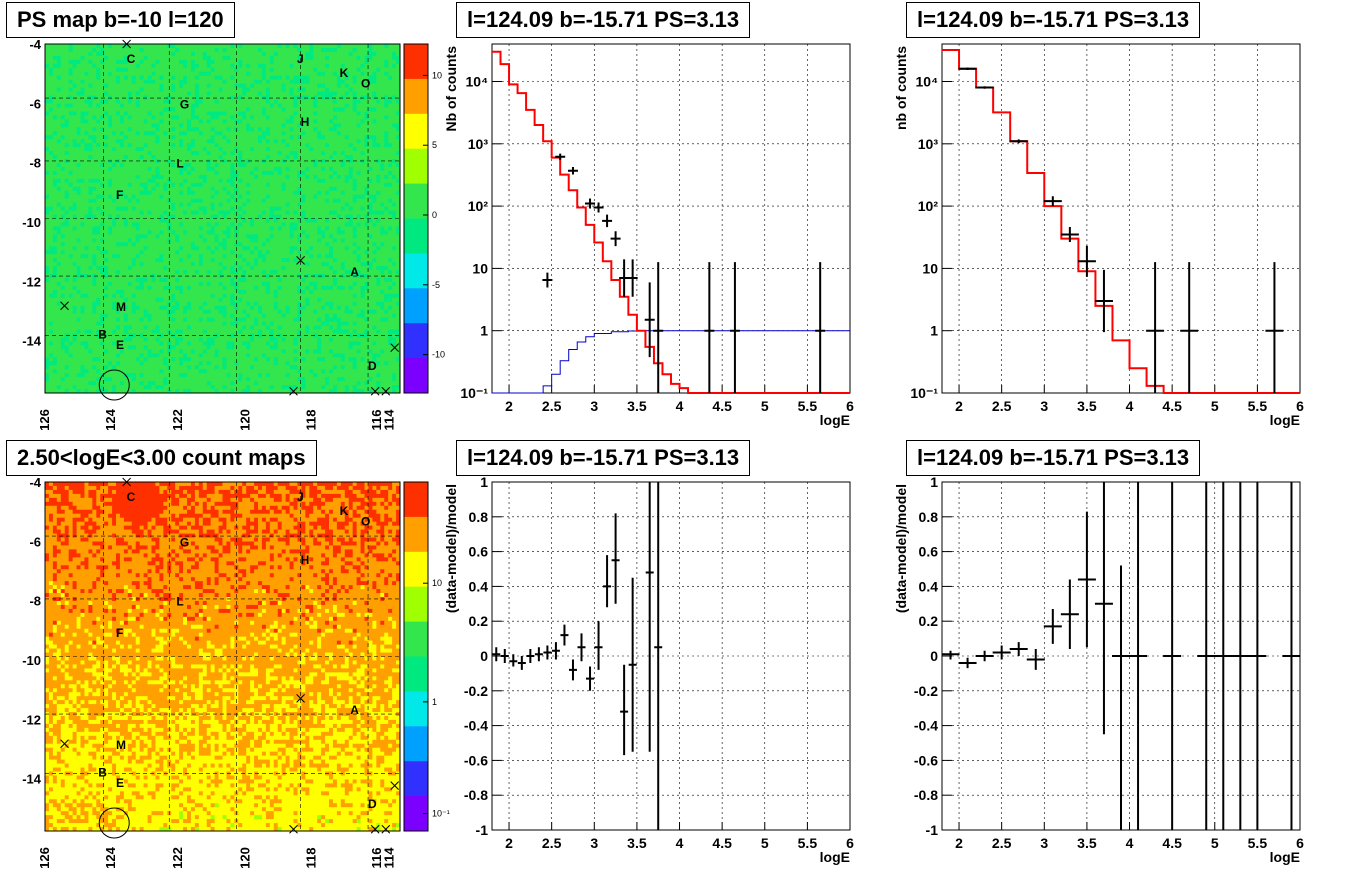 This screenshot has height=875, width=1348. I want to click on spec1-xtick: 6, so click(850, 406).